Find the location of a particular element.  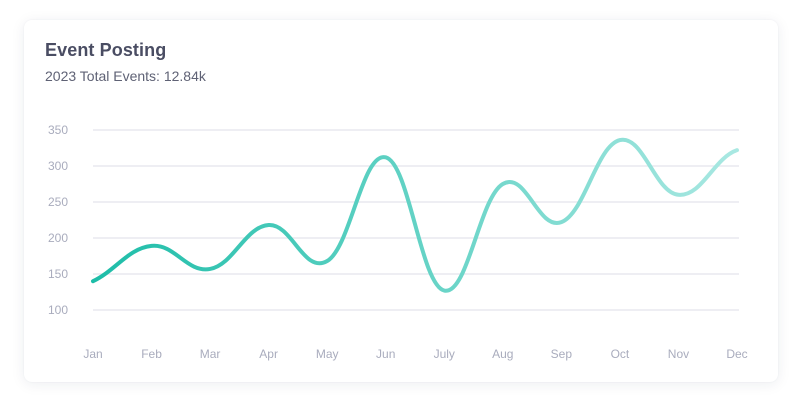

data-point-apr is located at coordinates (269, 225).